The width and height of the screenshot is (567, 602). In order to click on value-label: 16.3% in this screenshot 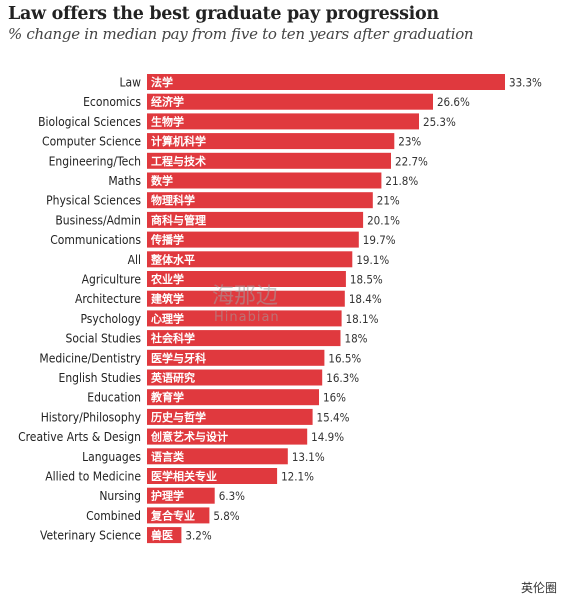, I will do `click(342, 378)`.